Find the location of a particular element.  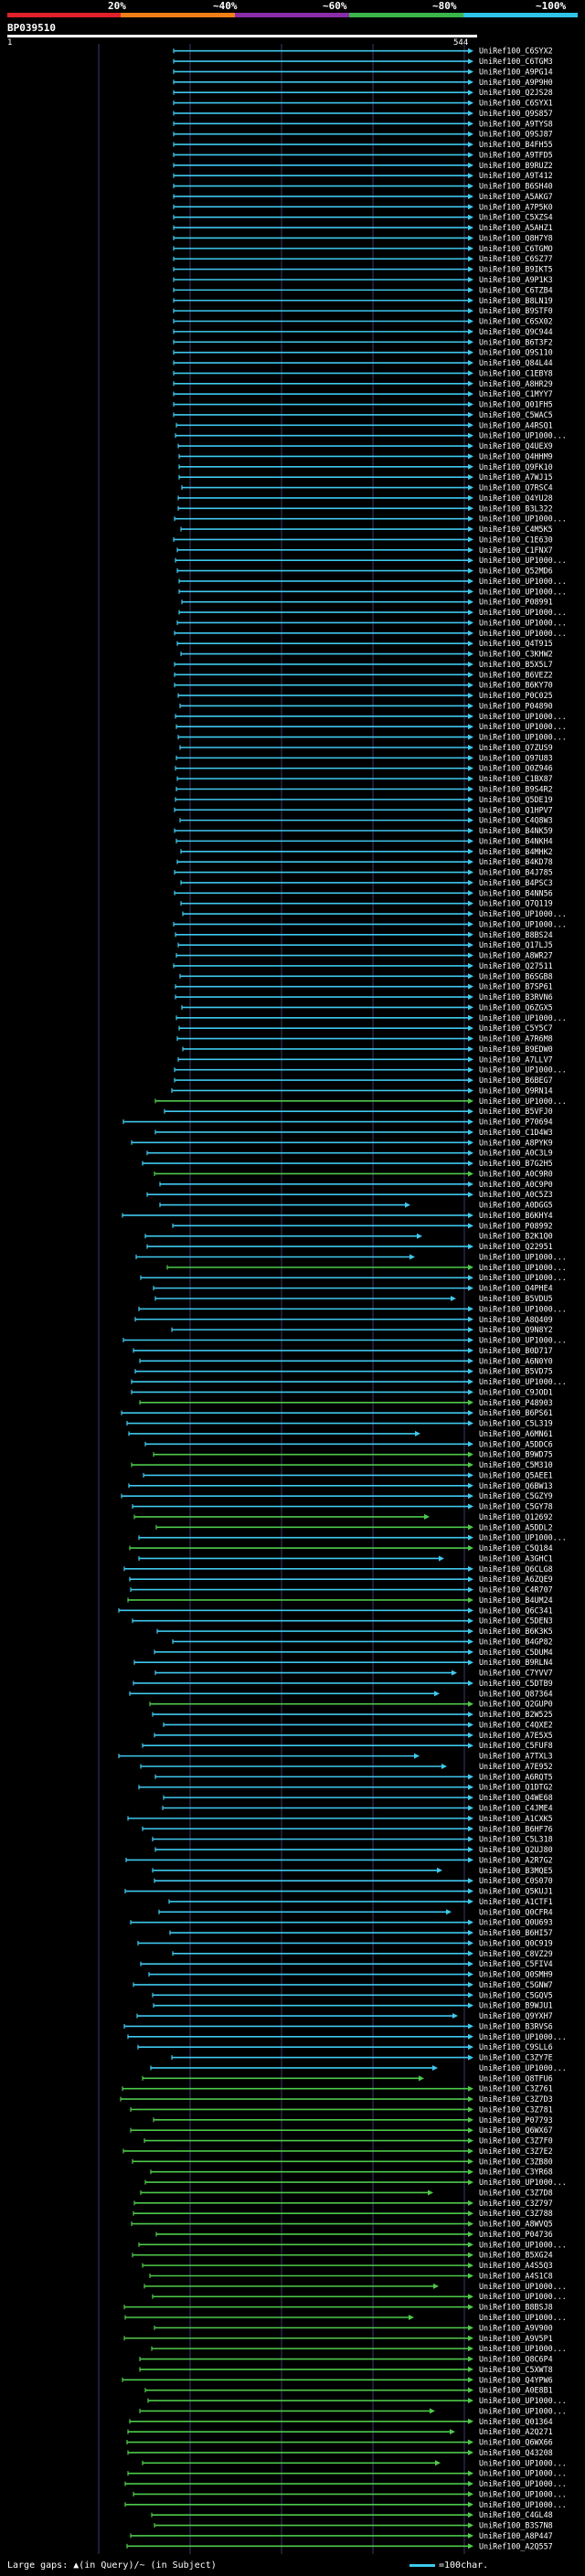

hit-label: UniRef100_Q9RN14 is located at coordinates (516, 1090).